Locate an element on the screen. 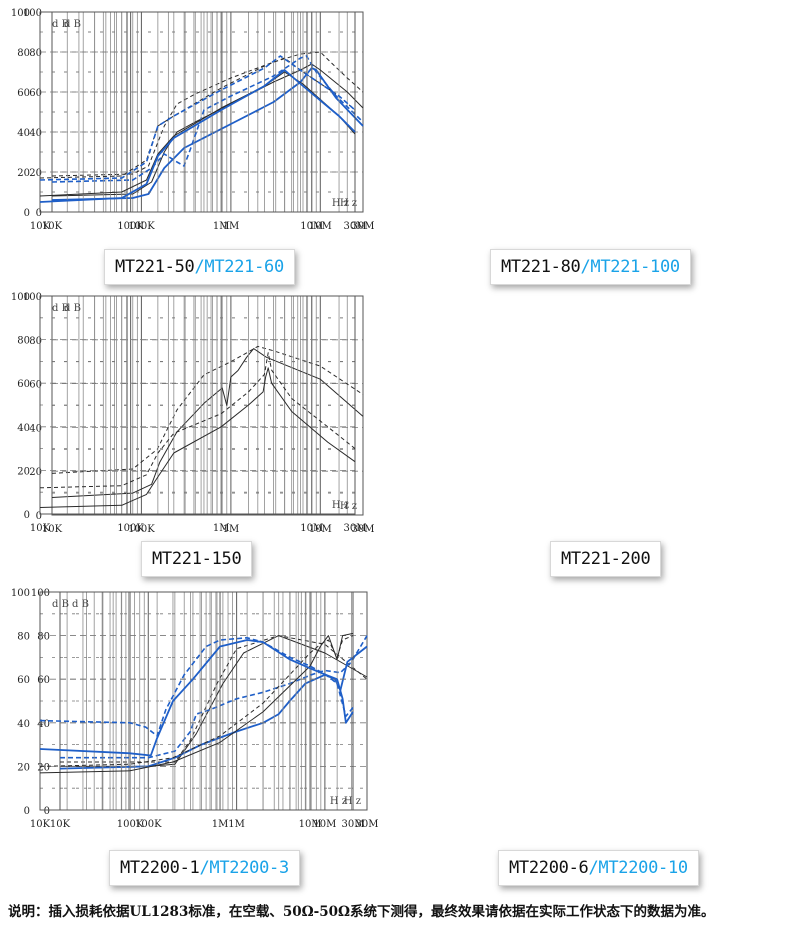 This screenshot has height=945, width=800. caption-chart-2: MT221-150 is located at coordinates (197, 559).